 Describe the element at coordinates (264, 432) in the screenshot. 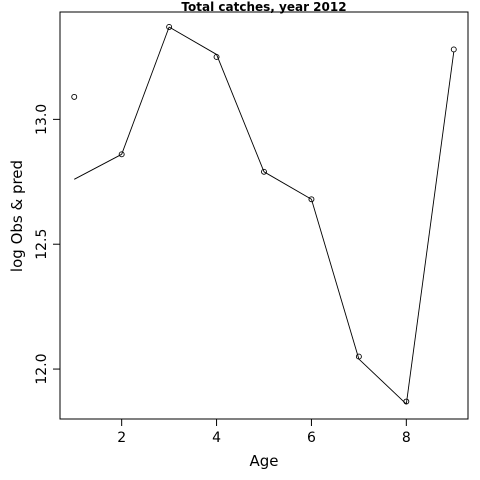

I see `x-axis: 2 4 6 8` at that location.